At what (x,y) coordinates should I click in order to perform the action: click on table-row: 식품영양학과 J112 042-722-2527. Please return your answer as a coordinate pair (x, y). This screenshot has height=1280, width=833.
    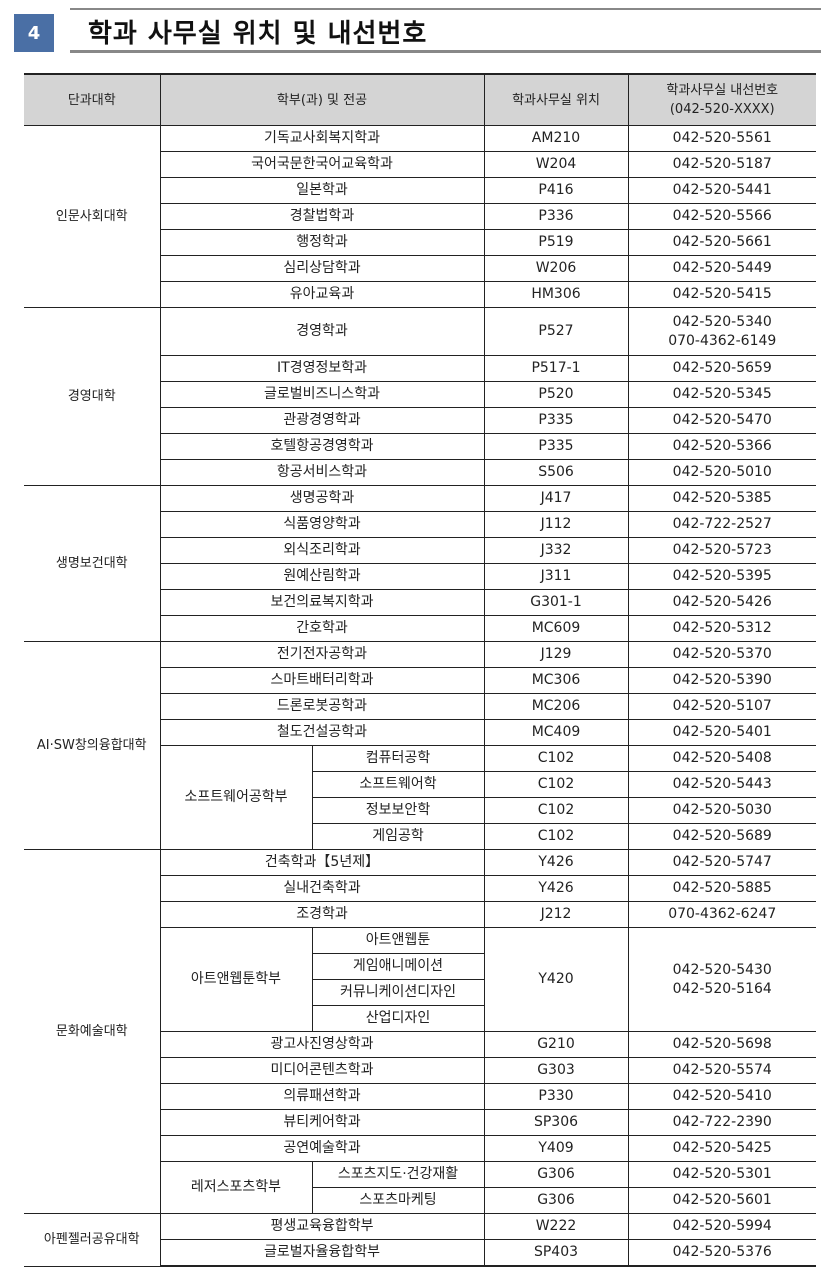
    Looking at the image, I should click on (420, 524).